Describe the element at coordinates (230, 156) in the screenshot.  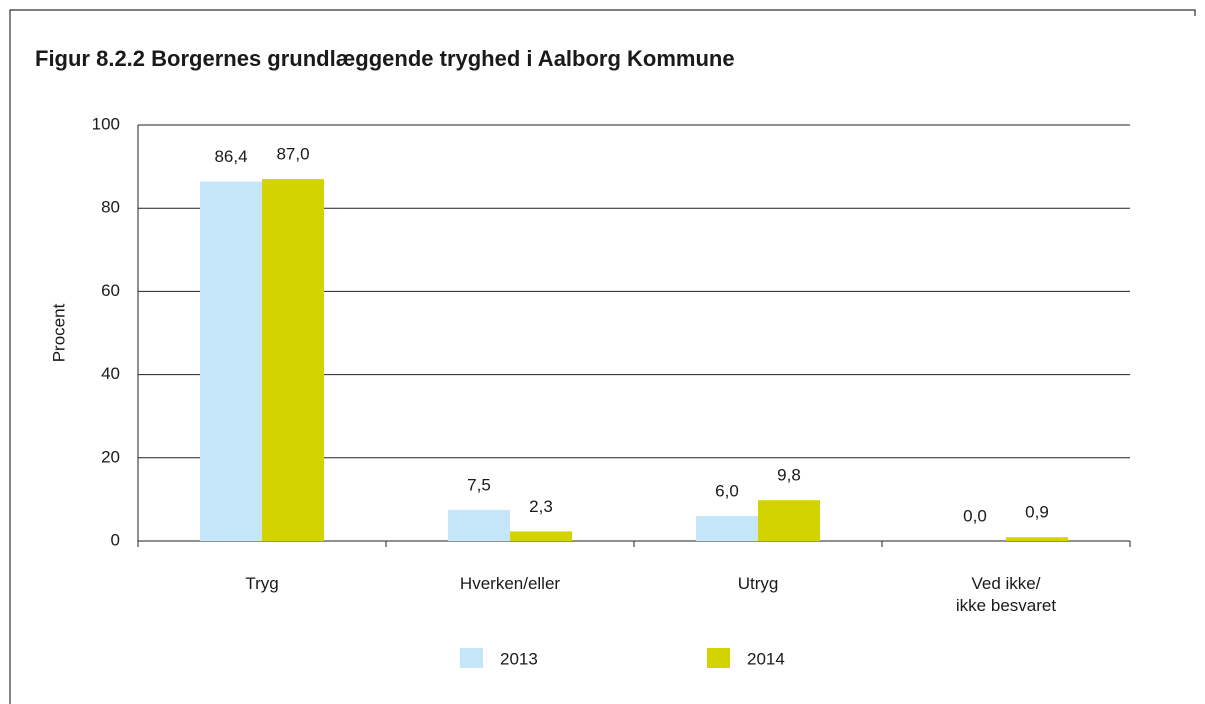
I see `value-label: 86,4` at that location.